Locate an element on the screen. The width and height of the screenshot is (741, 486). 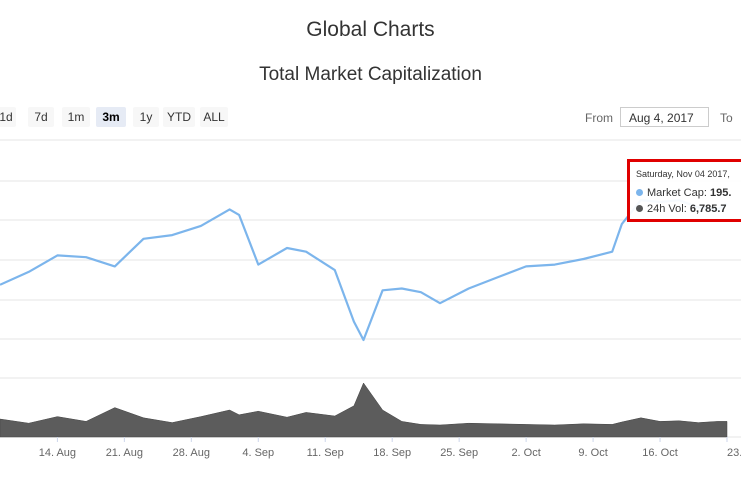
x-tick-label: 9. Oct is located at coordinates (592, 453).